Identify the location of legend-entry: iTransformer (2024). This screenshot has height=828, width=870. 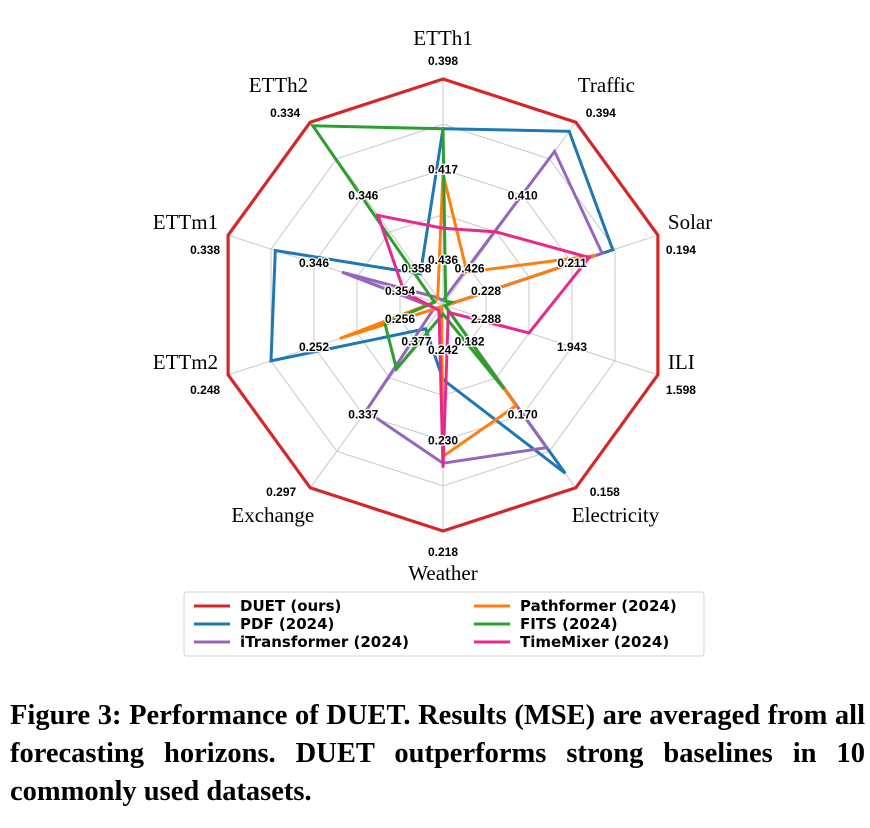
(301, 642).